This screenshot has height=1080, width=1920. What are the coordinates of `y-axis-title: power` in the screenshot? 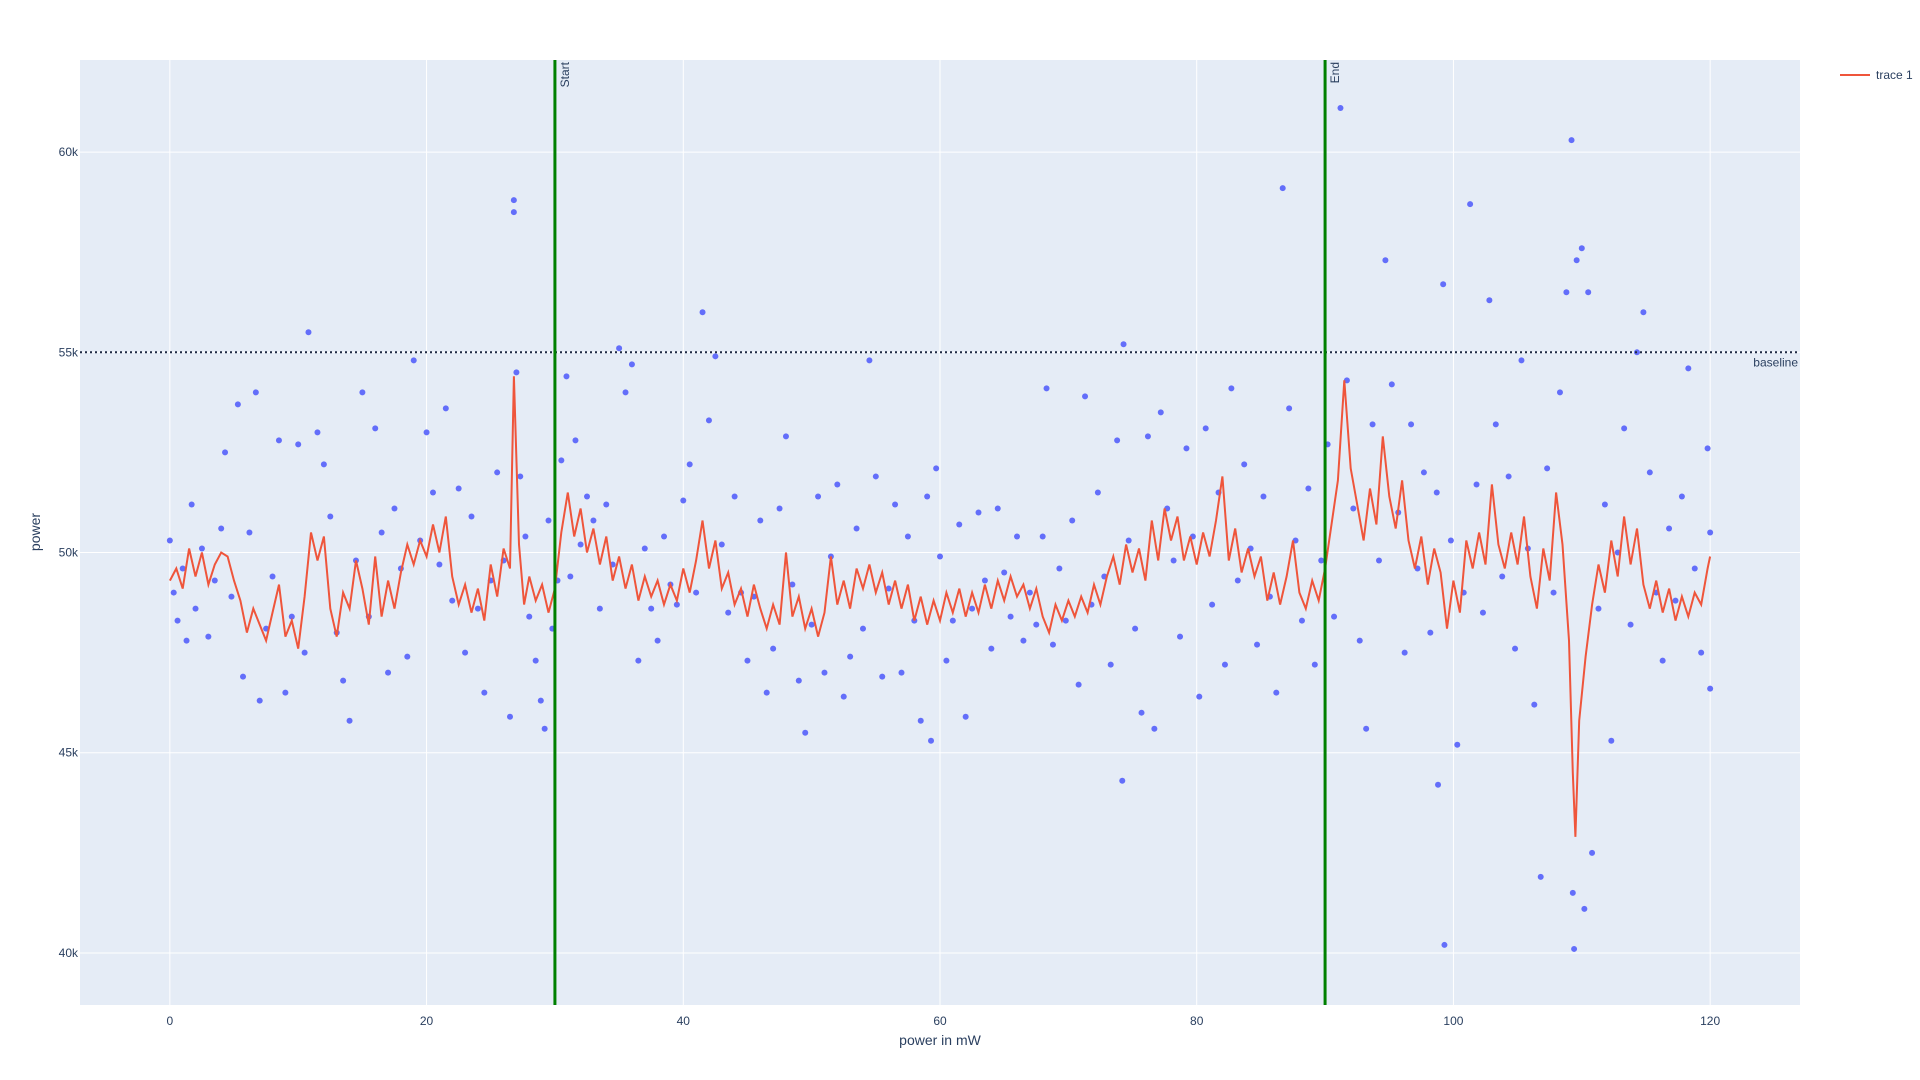 It's located at (35, 532).